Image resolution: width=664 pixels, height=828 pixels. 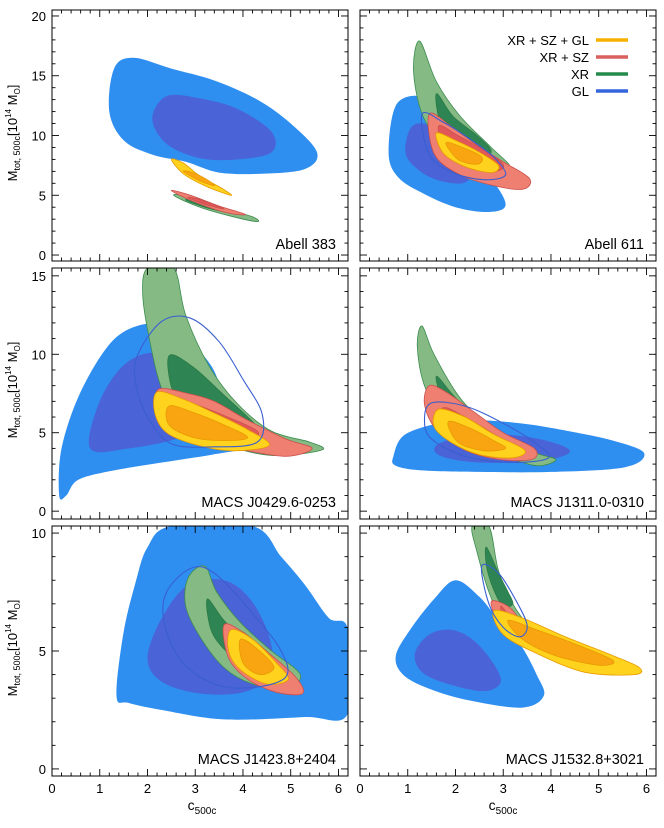 I want to click on x-axis-label-right: c500c, so click(x=503, y=807).